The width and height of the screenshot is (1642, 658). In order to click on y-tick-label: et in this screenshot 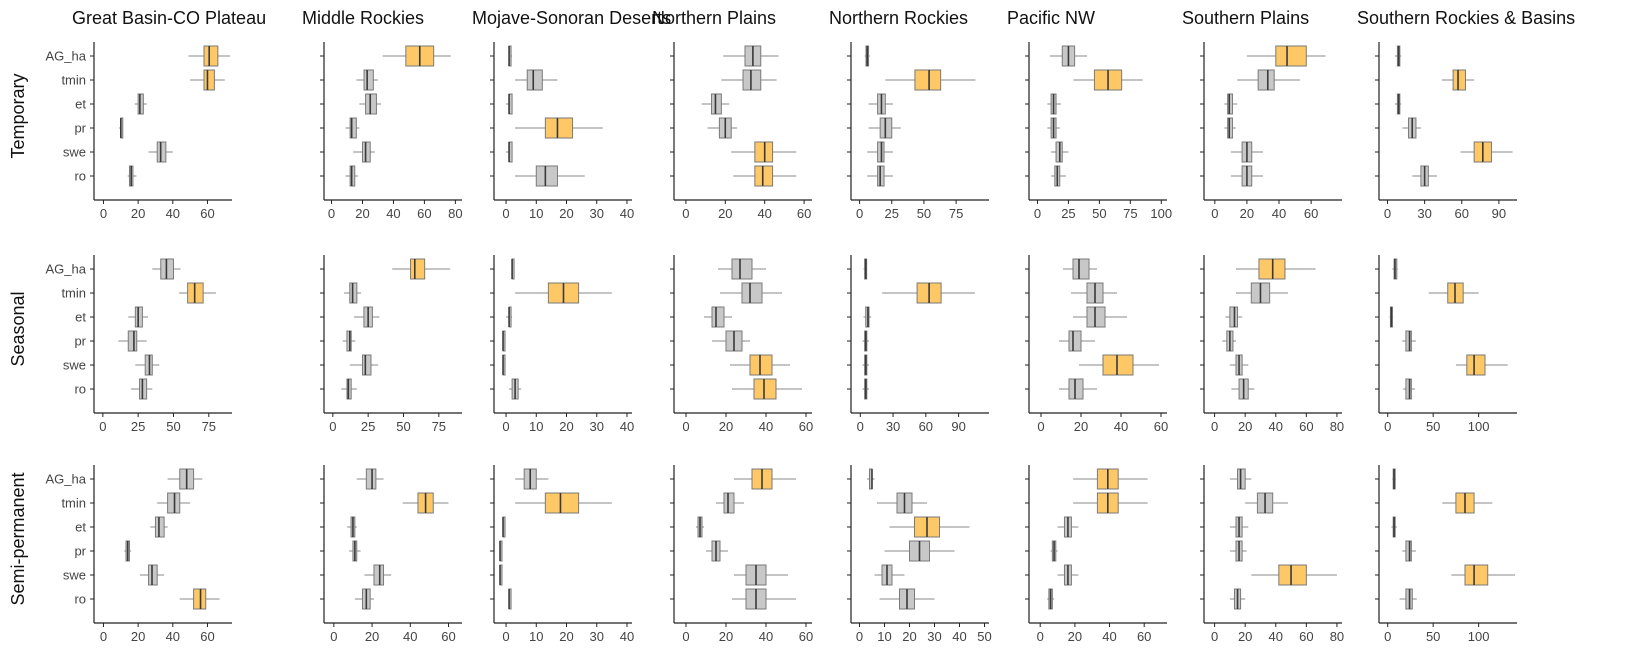, I will do `click(80, 317)`.